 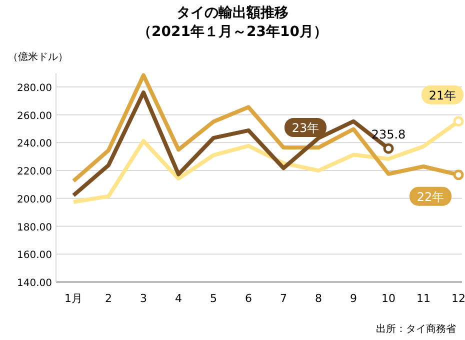 What do you see at coordinates (423, 298) in the screenshot?
I see `x-tick-label: 11` at bounding box center [423, 298].